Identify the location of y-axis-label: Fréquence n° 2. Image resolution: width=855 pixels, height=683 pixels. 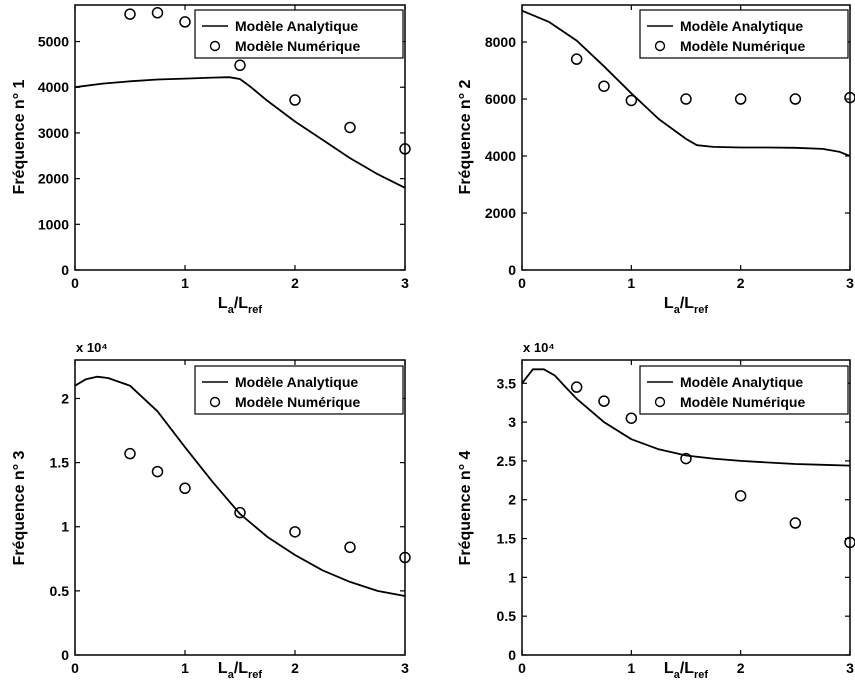
(465, 136).